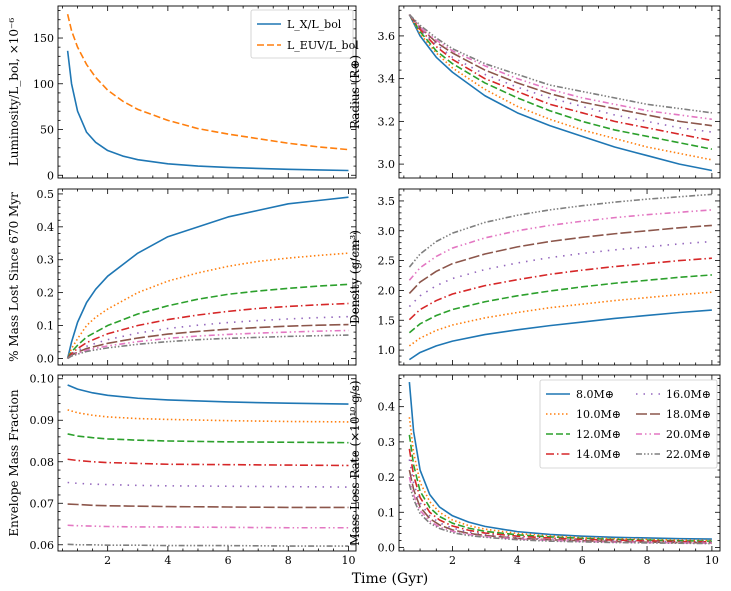 This screenshot has height=591, width=731. Describe the element at coordinates (595, 394) in the screenshot. I see `legend-entry-8-0m: 8.0M⊕` at that location.